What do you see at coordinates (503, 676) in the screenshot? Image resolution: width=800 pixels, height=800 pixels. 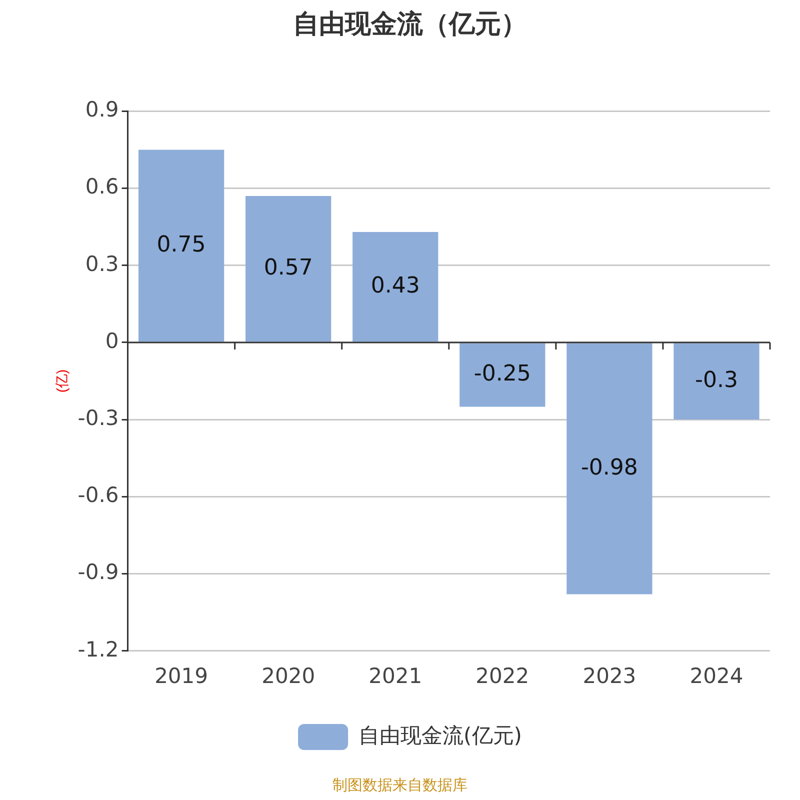 I see `x-tick-label: 2022` at bounding box center [503, 676].